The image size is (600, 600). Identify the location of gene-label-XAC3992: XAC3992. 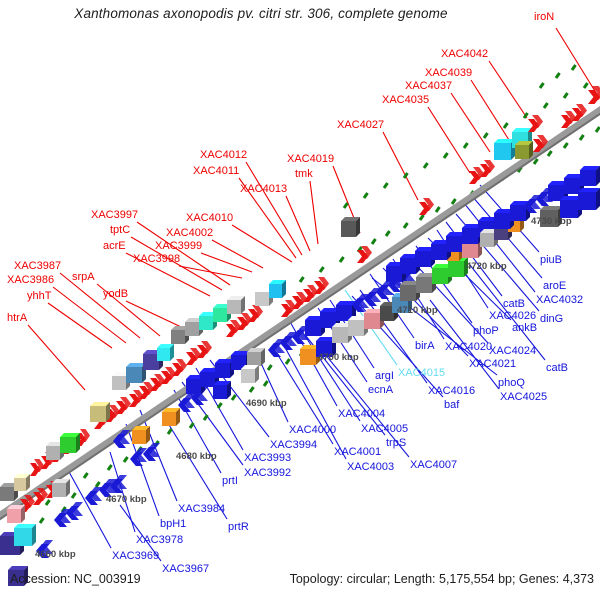
(268, 473).